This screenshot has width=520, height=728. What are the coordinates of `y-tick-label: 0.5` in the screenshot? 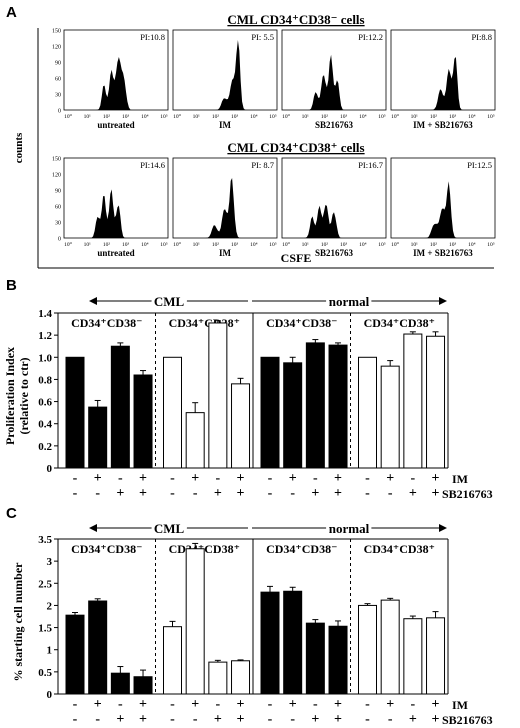 It's located at (45, 673).